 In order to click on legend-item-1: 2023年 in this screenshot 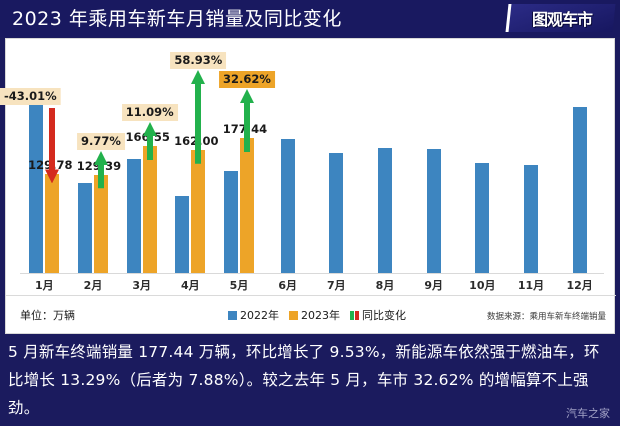, I will do `click(314, 315)`.